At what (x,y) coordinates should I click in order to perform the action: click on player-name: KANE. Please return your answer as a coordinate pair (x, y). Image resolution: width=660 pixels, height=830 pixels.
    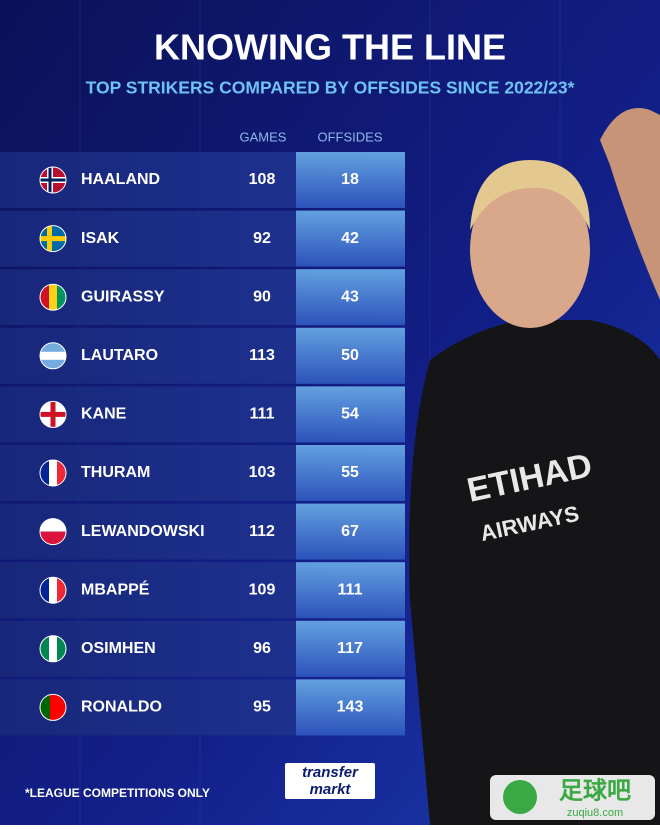
    Looking at the image, I should click on (104, 414).